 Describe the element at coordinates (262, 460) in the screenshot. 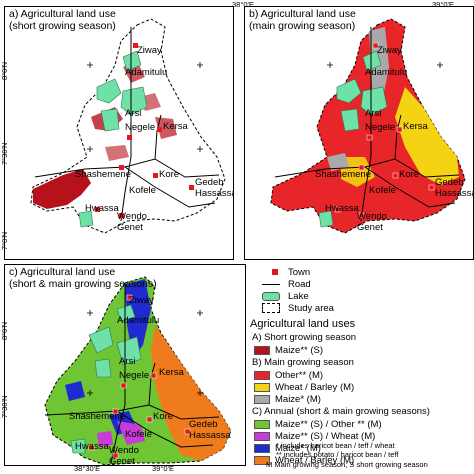

I see `swatch-wheat-barley-annual` at that location.